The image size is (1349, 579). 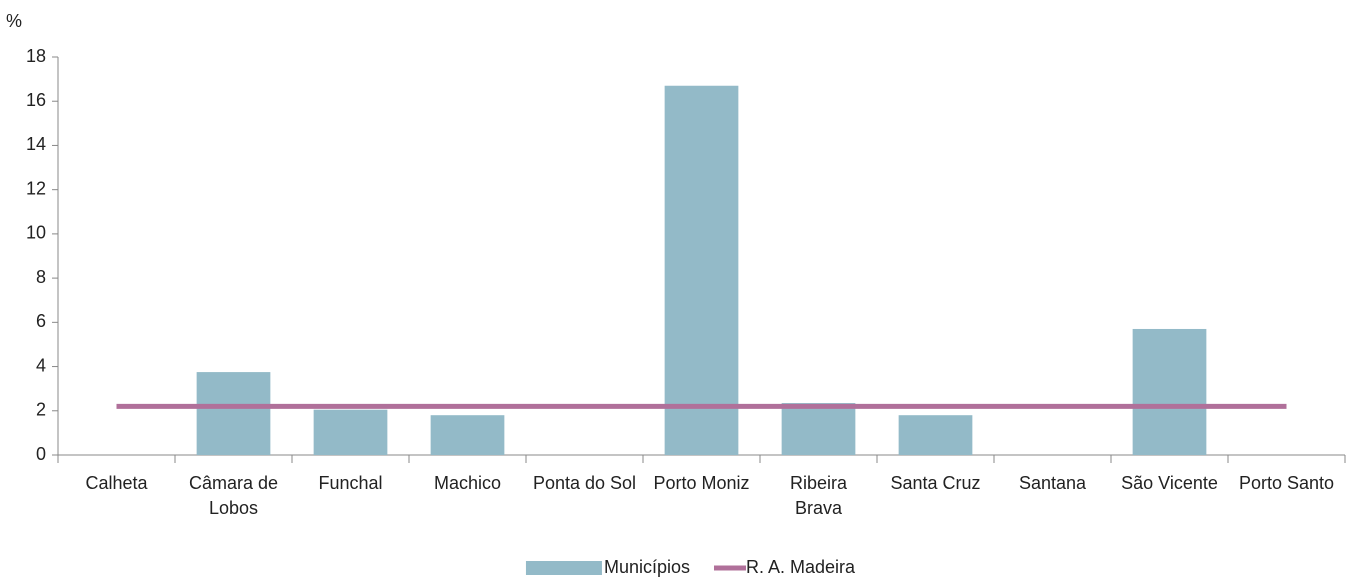 What do you see at coordinates (584, 483) in the screenshot?
I see `x-tick-label: Ponta do Sol` at bounding box center [584, 483].